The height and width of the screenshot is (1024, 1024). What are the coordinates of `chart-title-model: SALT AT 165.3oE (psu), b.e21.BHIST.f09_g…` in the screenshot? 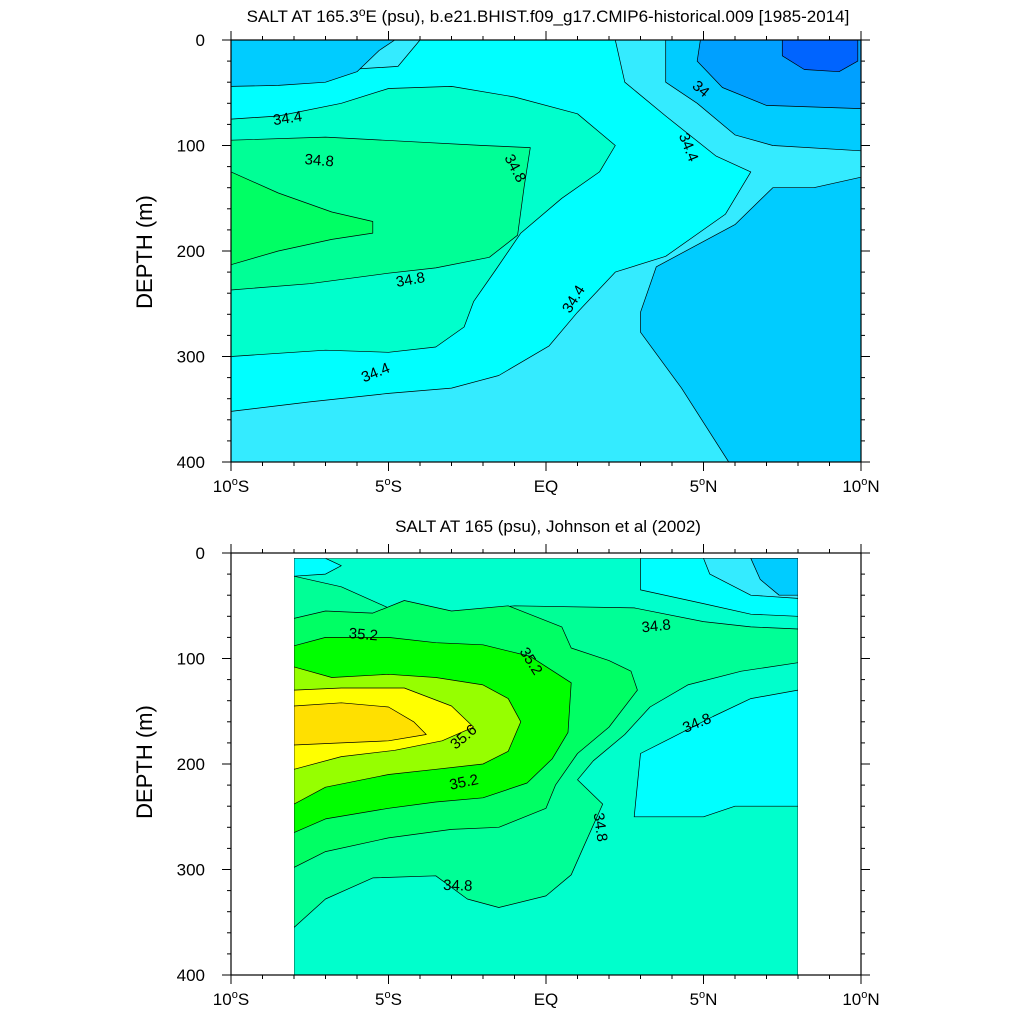 It's located at (548, 15).